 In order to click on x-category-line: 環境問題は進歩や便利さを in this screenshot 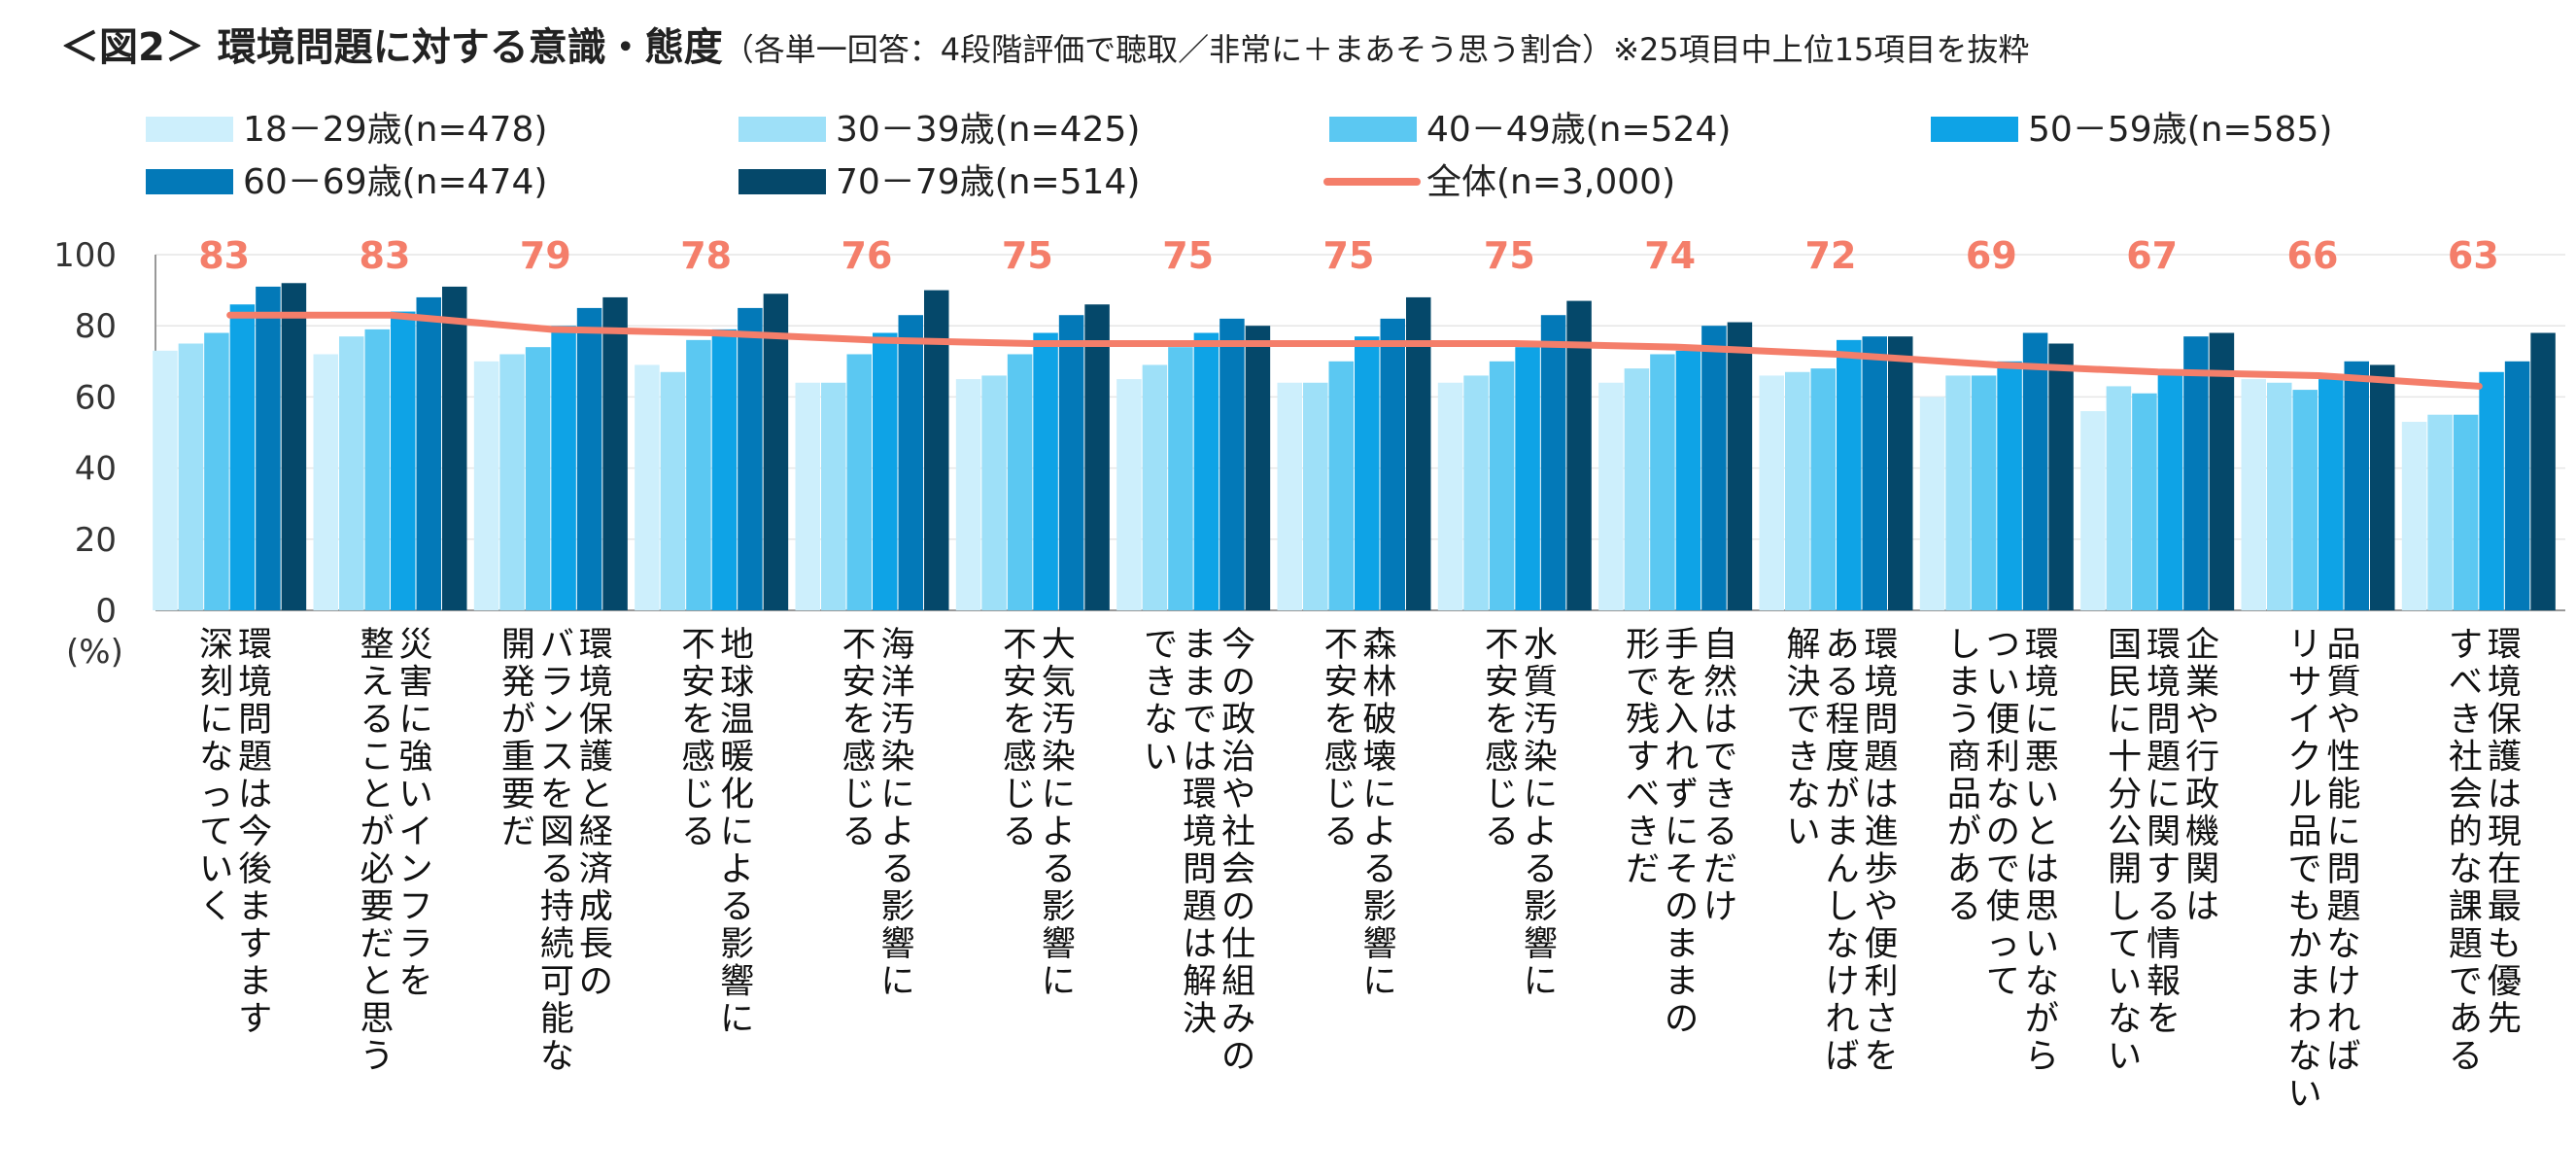, I will do `click(1881, 852)`.